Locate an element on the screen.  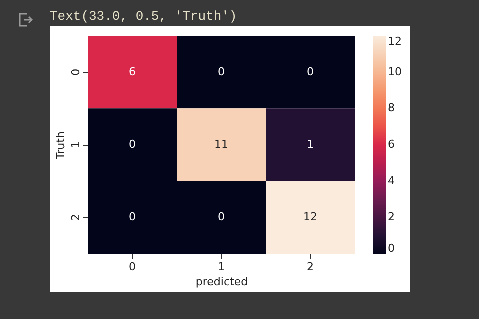
color-bar-label: 6 is located at coordinates (391, 144).